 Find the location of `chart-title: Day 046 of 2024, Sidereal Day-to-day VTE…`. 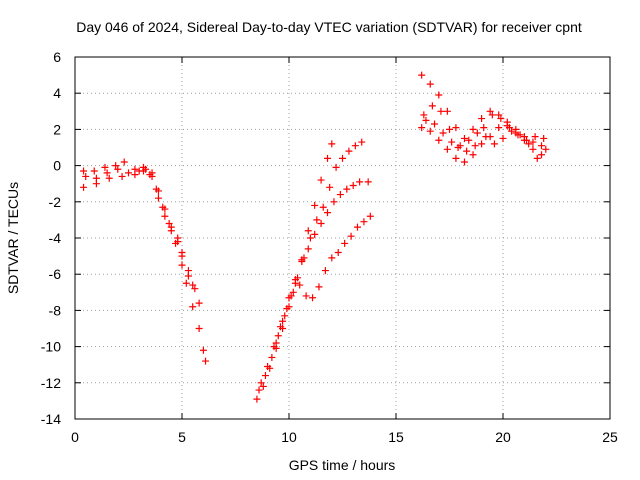

chart-title: Day 046 of 2024, Sidereal Day-to-day VTE… is located at coordinates (329, 27).